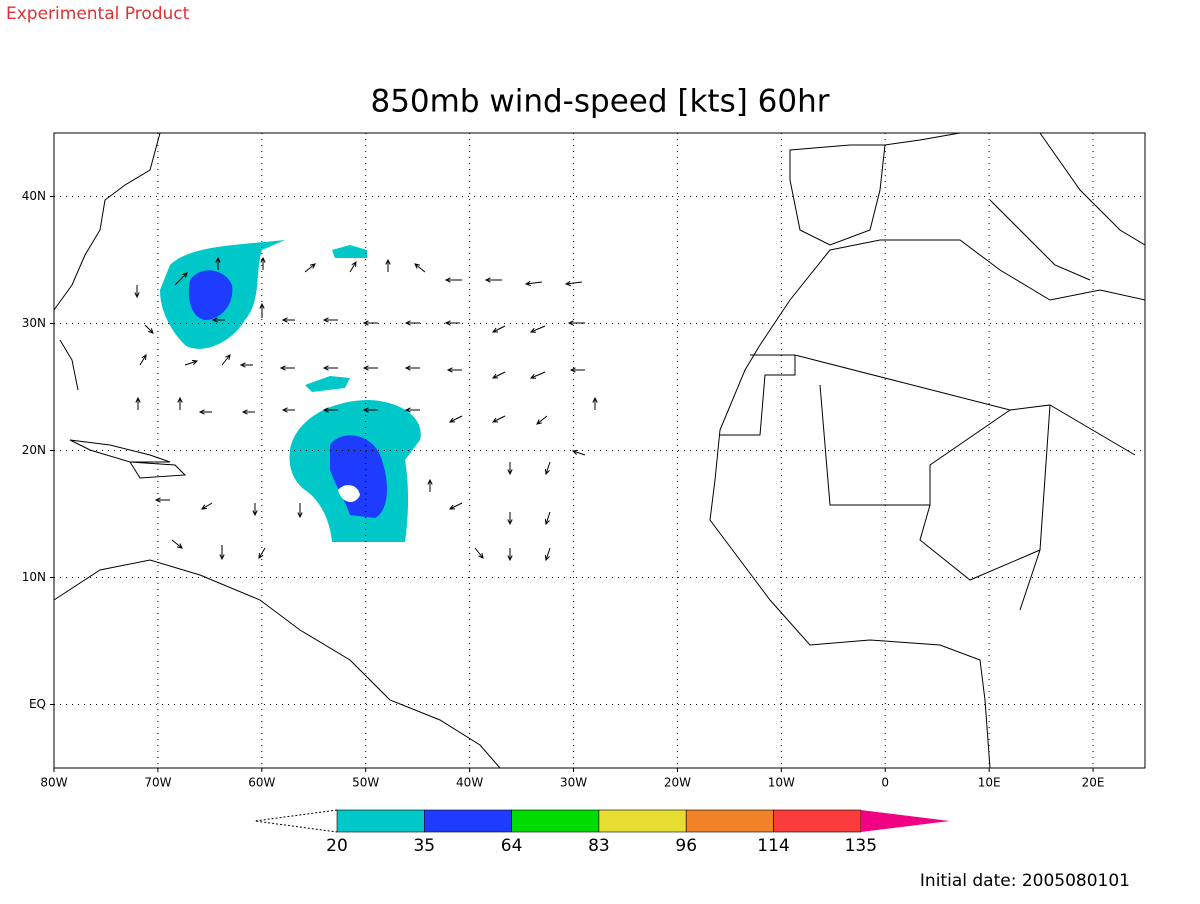 This screenshot has height=904, width=1200. What do you see at coordinates (512, 846) in the screenshot?
I see `colorbar-label: 64` at bounding box center [512, 846].